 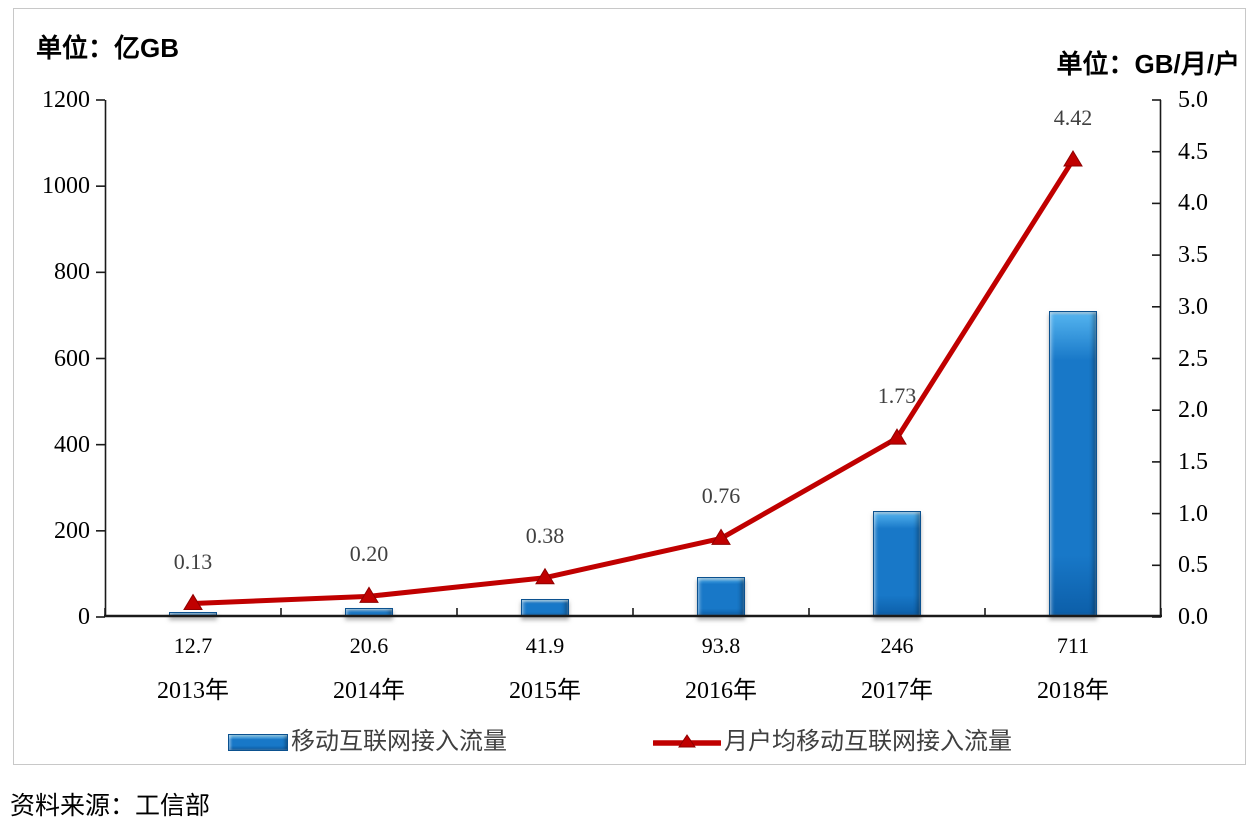 What do you see at coordinates (1193, 358) in the screenshot?
I see `y-axis-right-tick-label: 2.5` at bounding box center [1193, 358].